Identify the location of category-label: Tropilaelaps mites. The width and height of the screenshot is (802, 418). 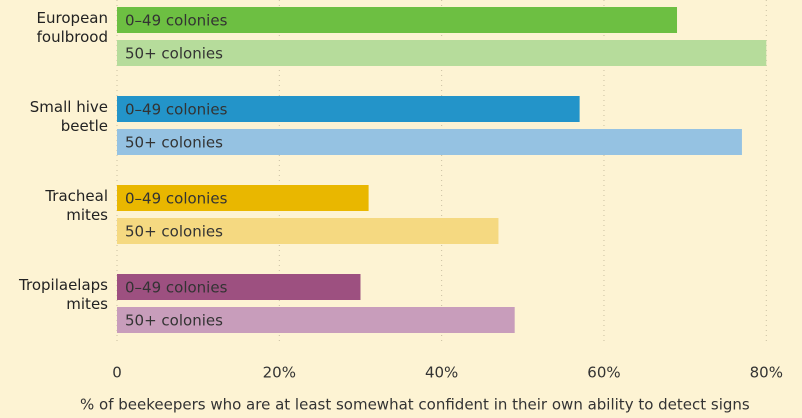
(63, 294).